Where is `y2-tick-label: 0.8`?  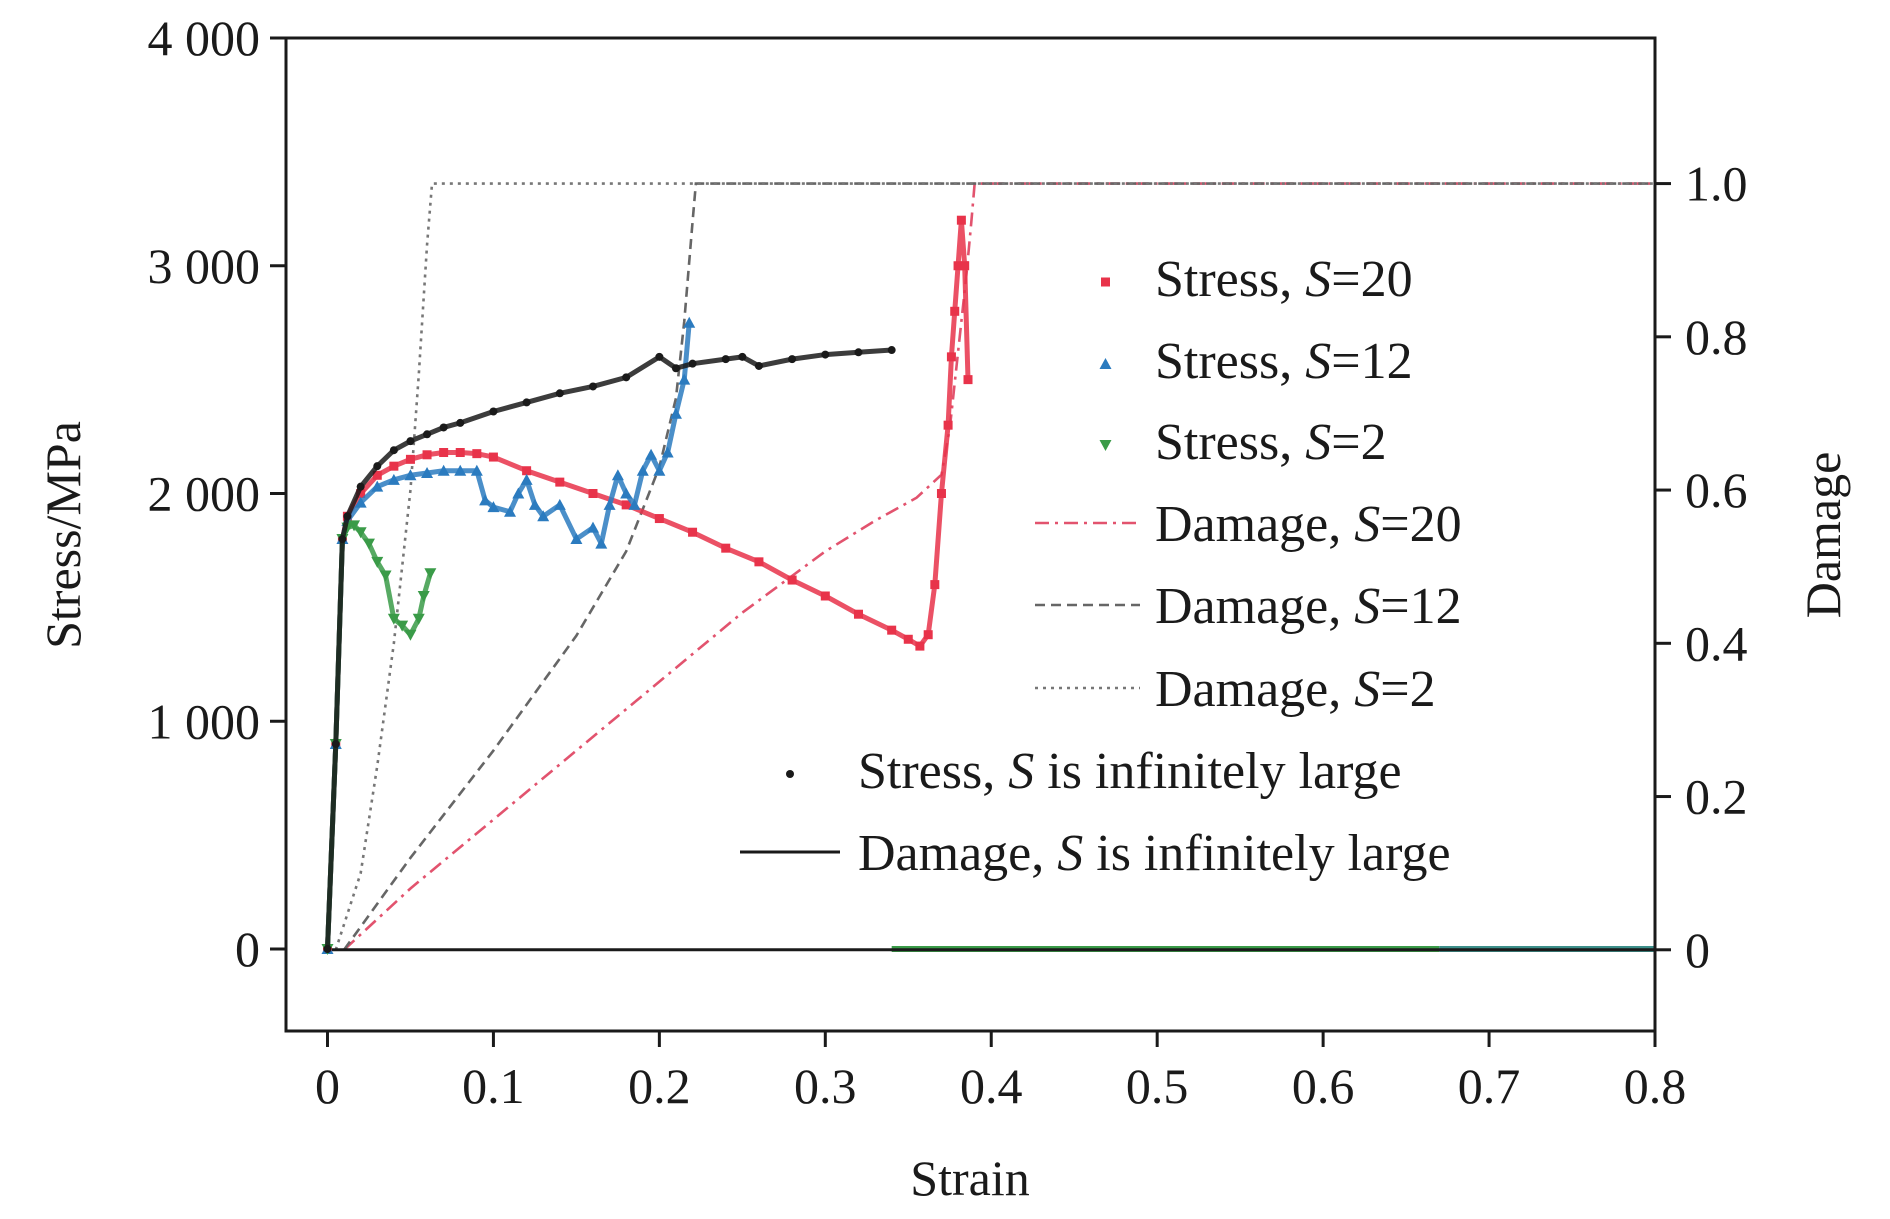
y2-tick-label: 0.8 is located at coordinates (1716, 337).